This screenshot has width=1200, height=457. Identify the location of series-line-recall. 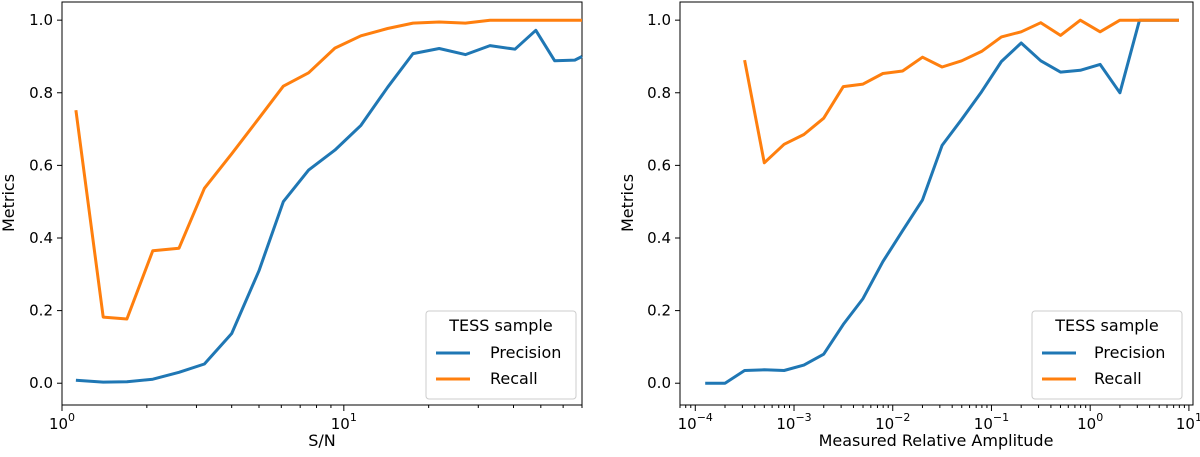
(961, 91).